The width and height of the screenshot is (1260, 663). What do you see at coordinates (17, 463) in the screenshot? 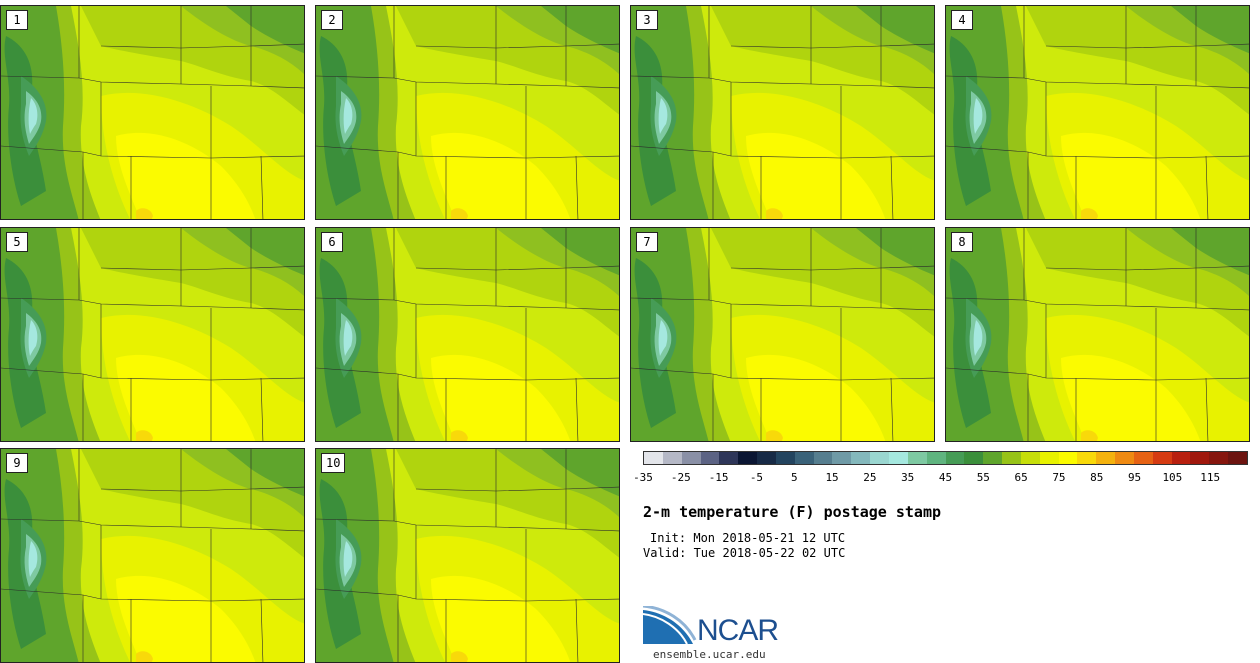
I see `panel-label: 9` at bounding box center [17, 463].